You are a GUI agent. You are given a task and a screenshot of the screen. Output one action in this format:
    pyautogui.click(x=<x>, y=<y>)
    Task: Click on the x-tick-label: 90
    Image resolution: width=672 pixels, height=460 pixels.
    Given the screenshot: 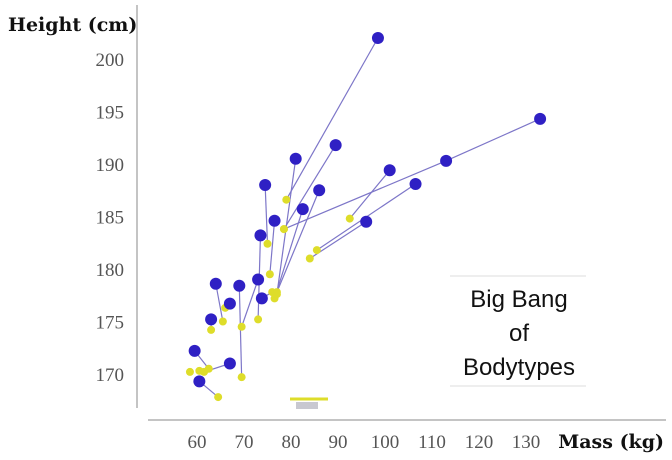 What is the action you would take?
    pyautogui.click(x=338, y=442)
    